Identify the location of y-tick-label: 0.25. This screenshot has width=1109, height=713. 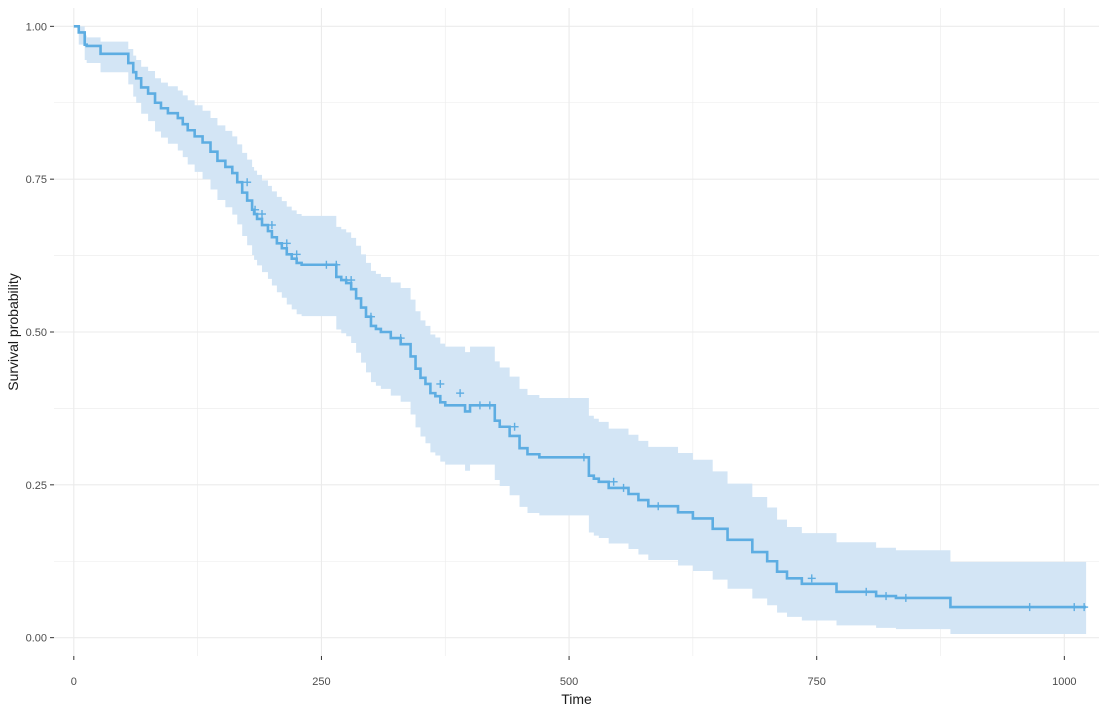
(36, 486).